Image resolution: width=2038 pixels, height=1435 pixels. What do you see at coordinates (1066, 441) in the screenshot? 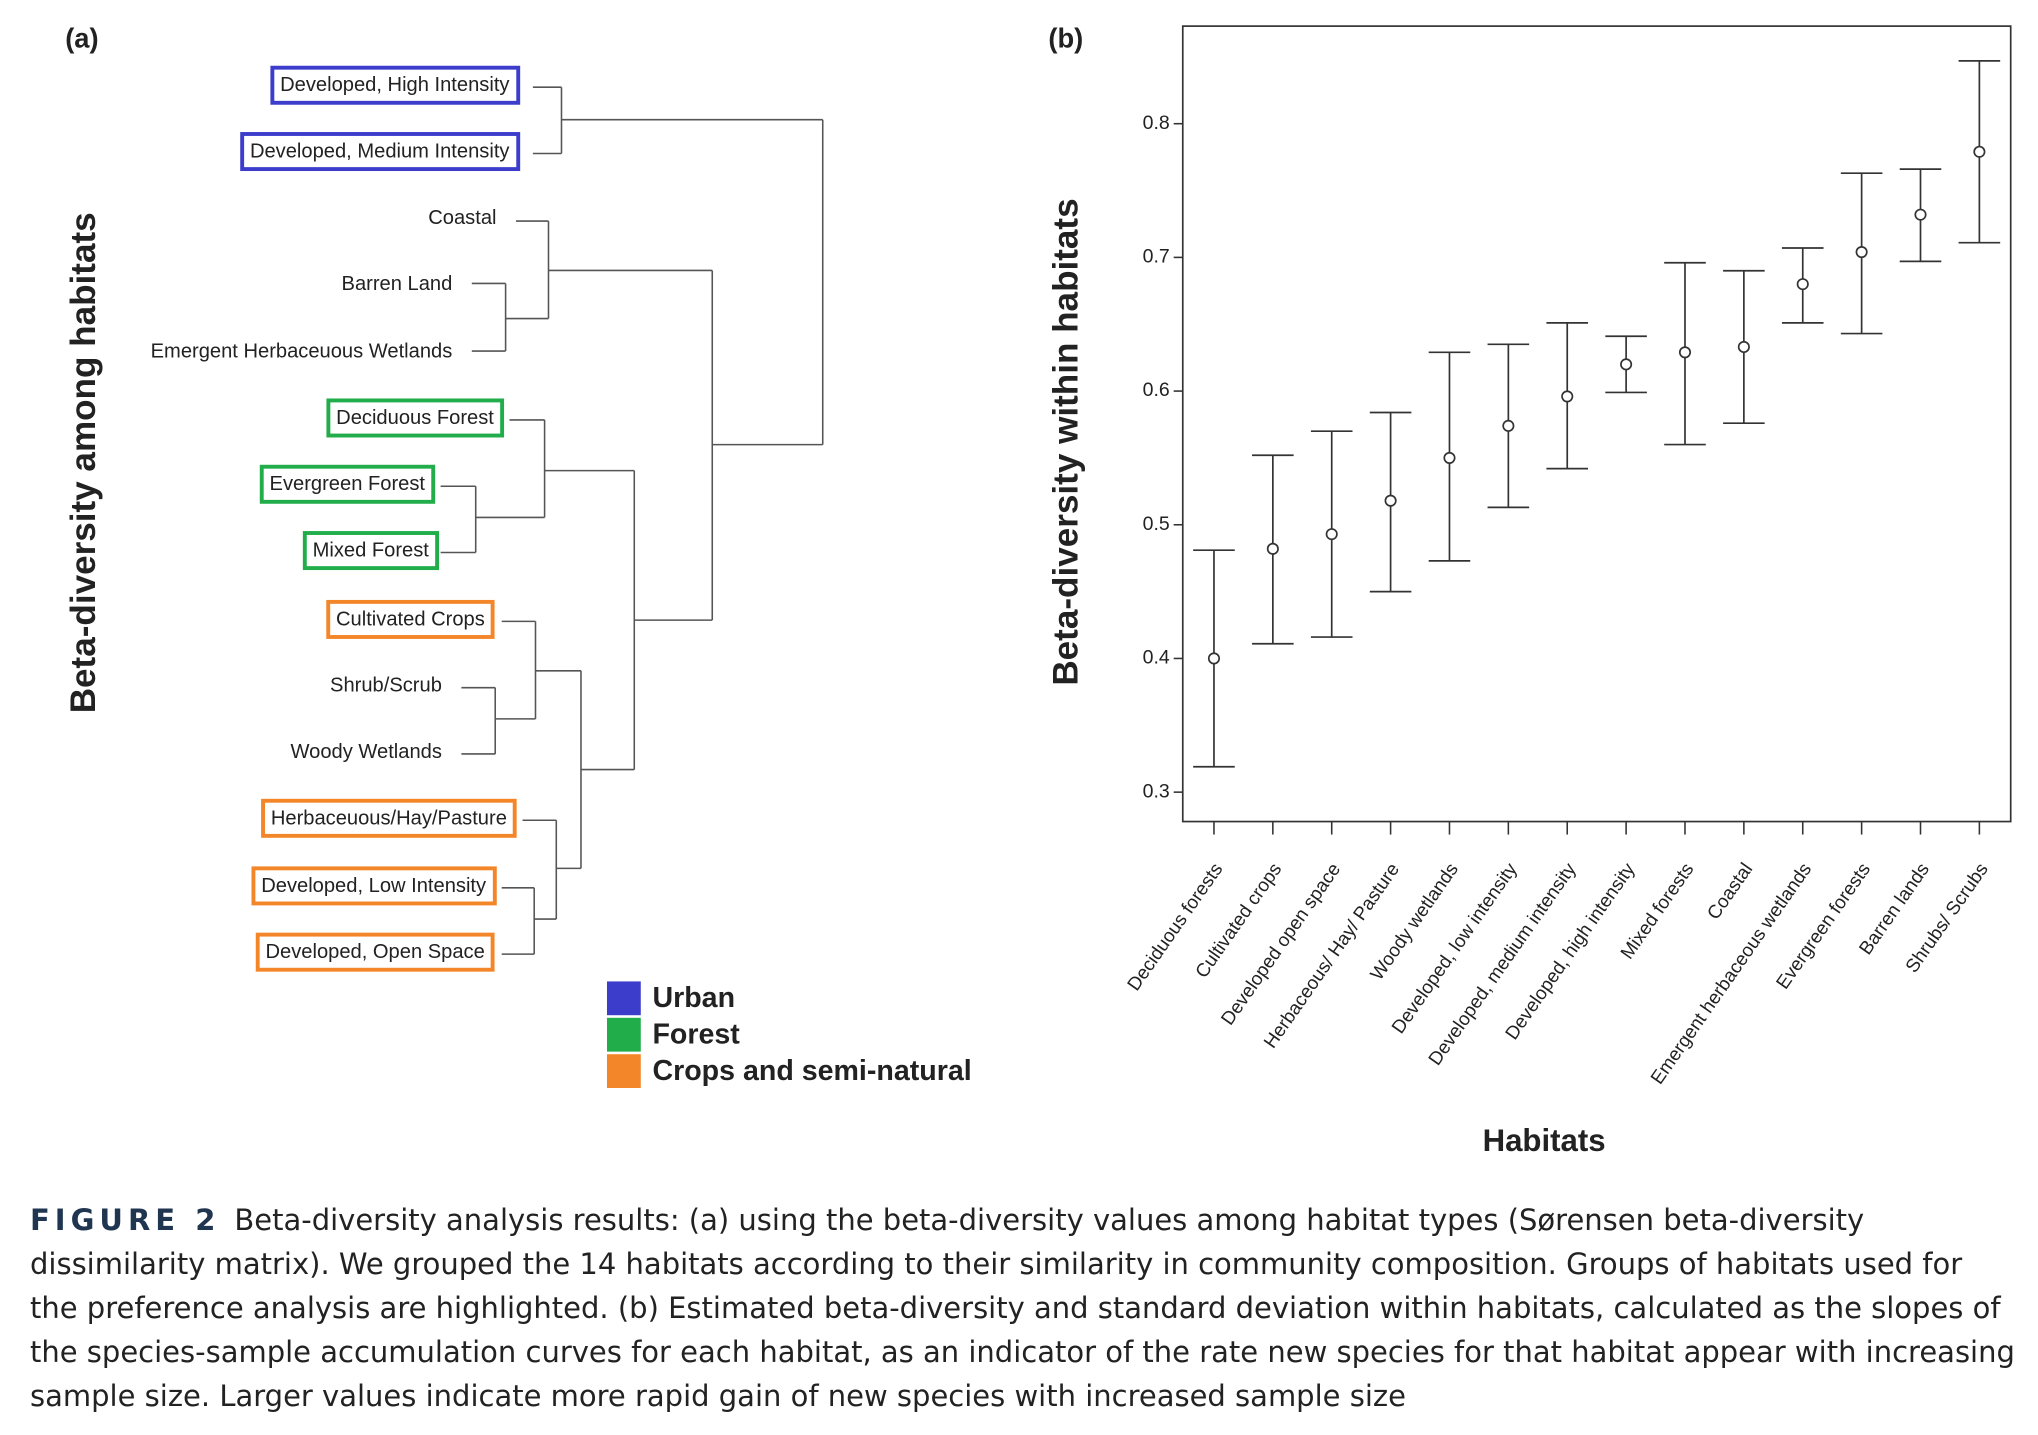
I see `y-axis-title: Beta-diversity within habitats` at bounding box center [1066, 441].